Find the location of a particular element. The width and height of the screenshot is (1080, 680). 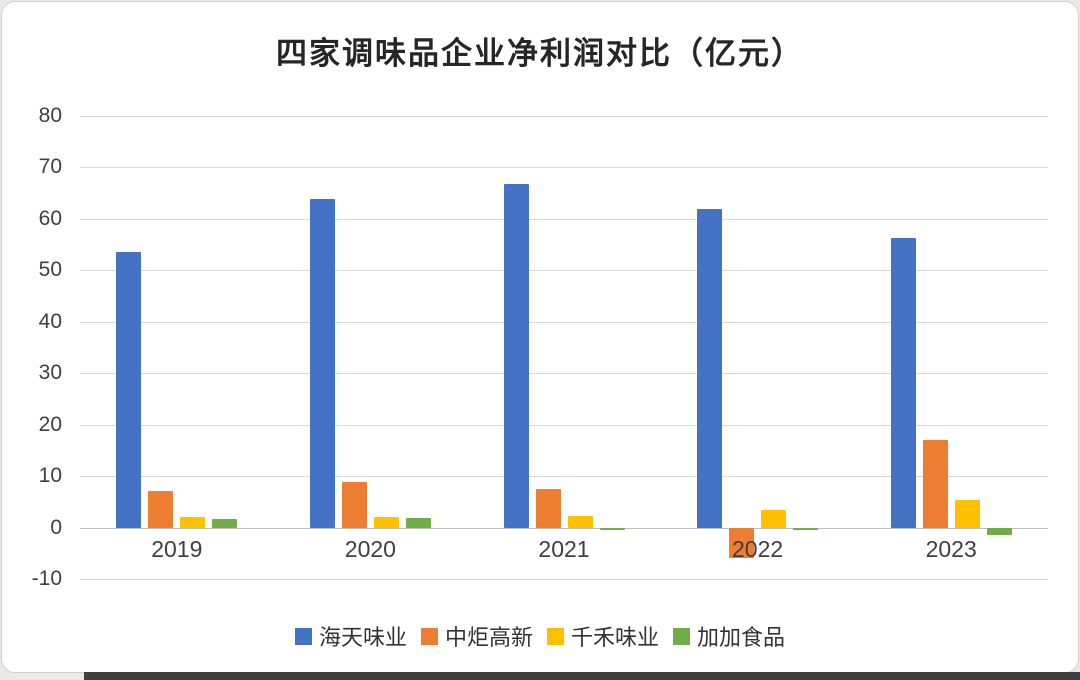

y-tick-label: 80 is located at coordinates (50, 115).